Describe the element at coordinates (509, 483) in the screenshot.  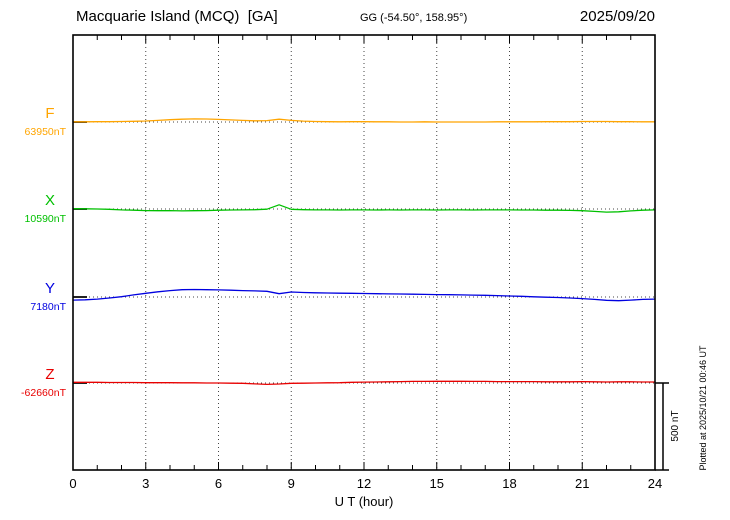
I see `x-tick-label: 18` at that location.